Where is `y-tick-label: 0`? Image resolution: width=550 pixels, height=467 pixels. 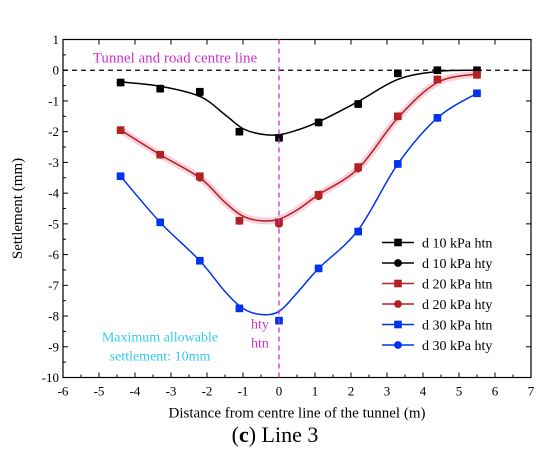 y-tick-label: 0 is located at coordinates (56, 70).